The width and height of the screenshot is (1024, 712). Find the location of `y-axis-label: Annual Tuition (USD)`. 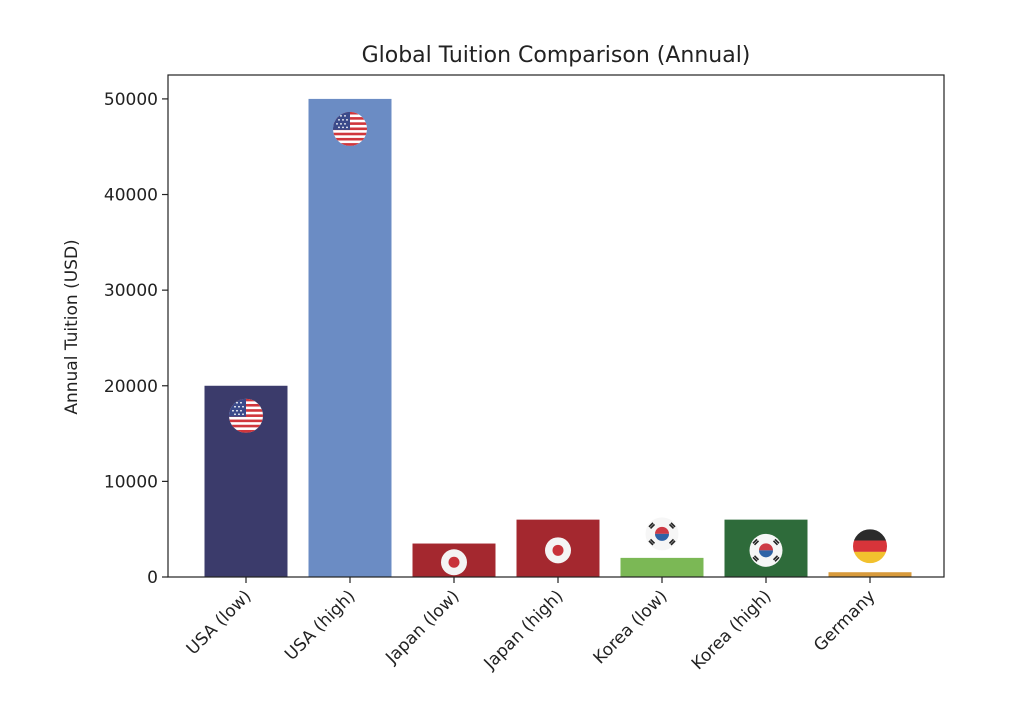

y-axis-label: Annual Tuition (USD) is located at coordinates (72, 326).